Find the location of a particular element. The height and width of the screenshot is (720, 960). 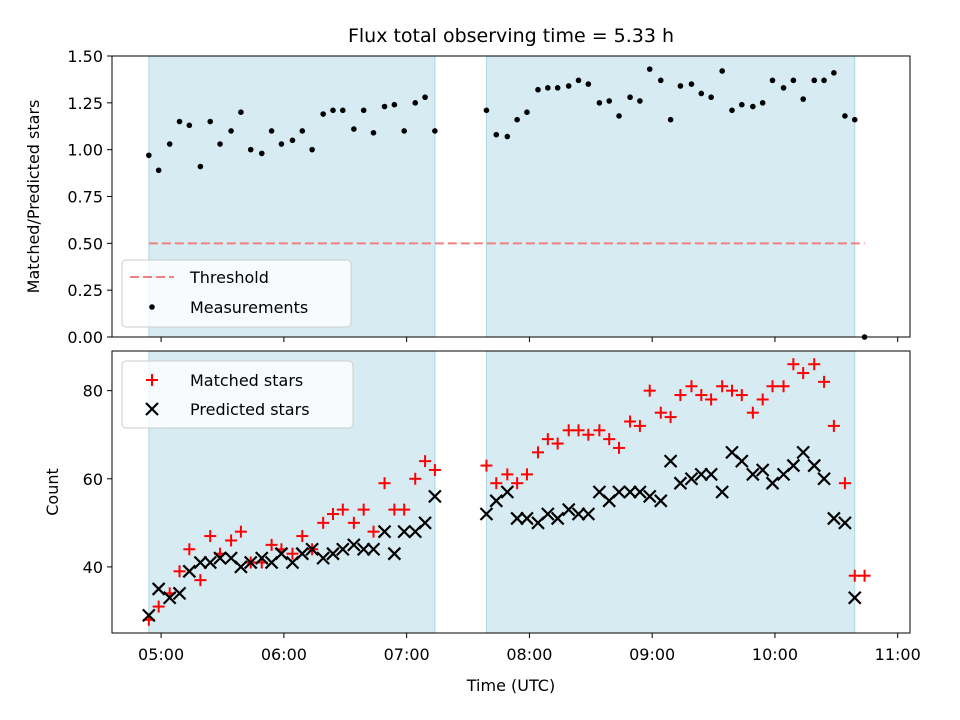

top-y-tick-label: 1.00 is located at coordinates (85, 150).